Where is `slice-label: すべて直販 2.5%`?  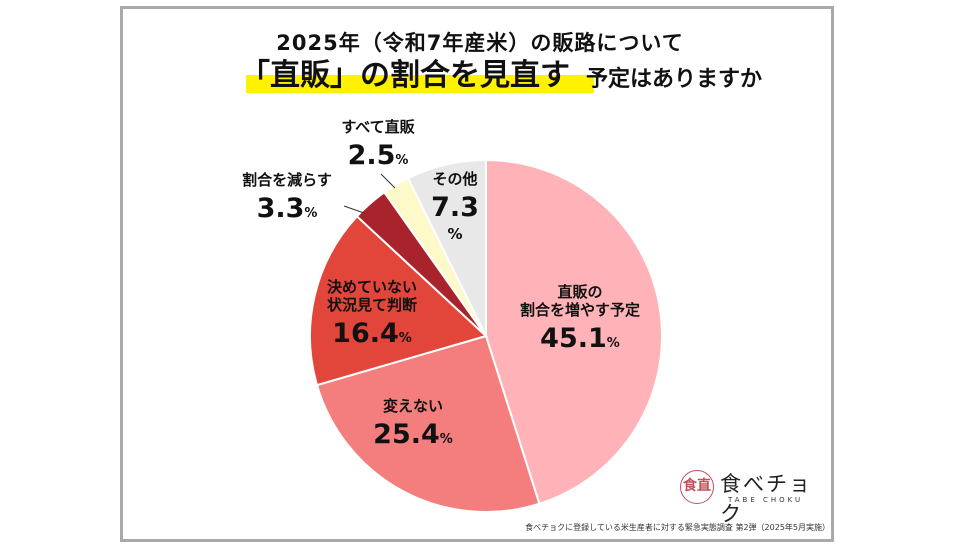
slice-label: すべて直販 2.5% is located at coordinates (378, 145).